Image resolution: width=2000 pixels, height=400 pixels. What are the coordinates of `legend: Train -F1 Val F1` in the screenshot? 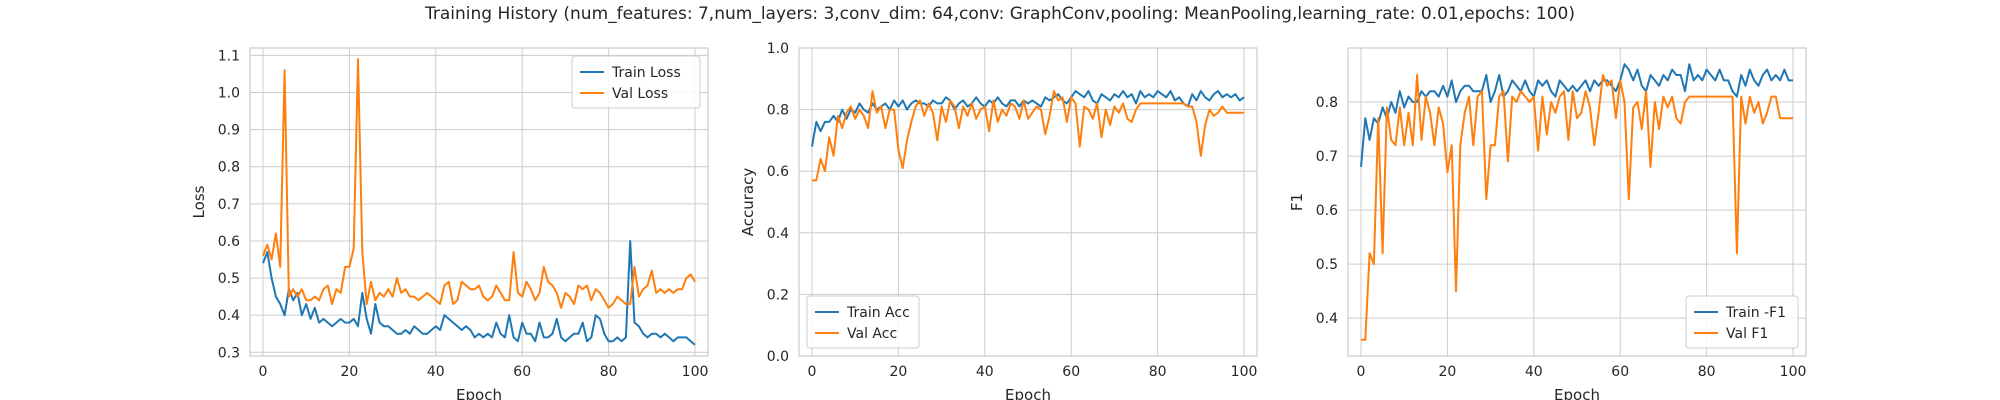 It's located at (1742, 322).